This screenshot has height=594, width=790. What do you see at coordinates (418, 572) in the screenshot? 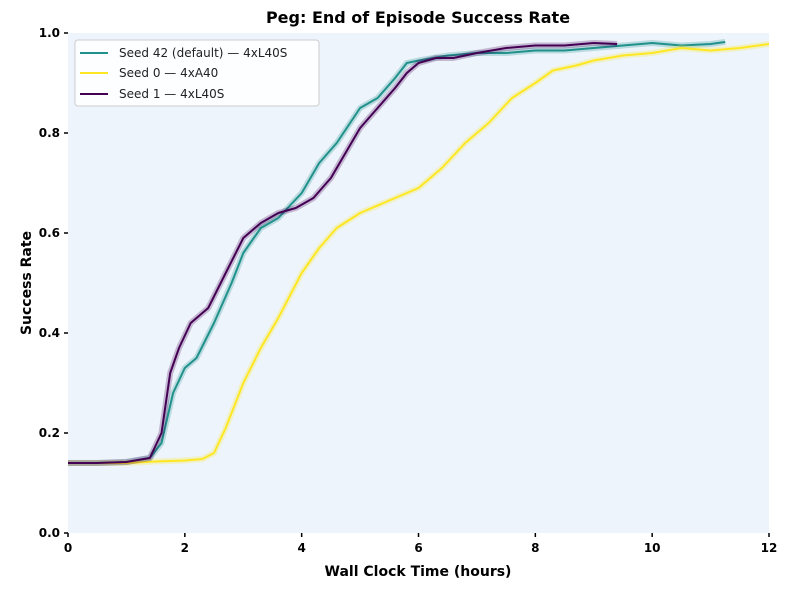
I see `x-axis-label: Wall Clock Time (hours)` at bounding box center [418, 572].